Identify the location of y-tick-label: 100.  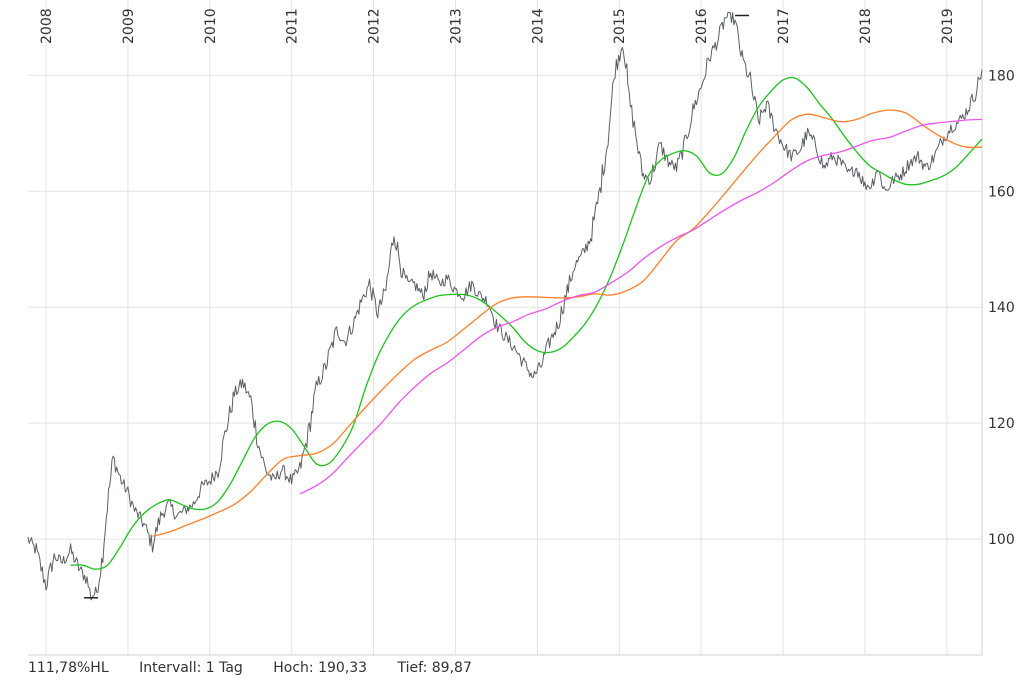
(1001, 540).